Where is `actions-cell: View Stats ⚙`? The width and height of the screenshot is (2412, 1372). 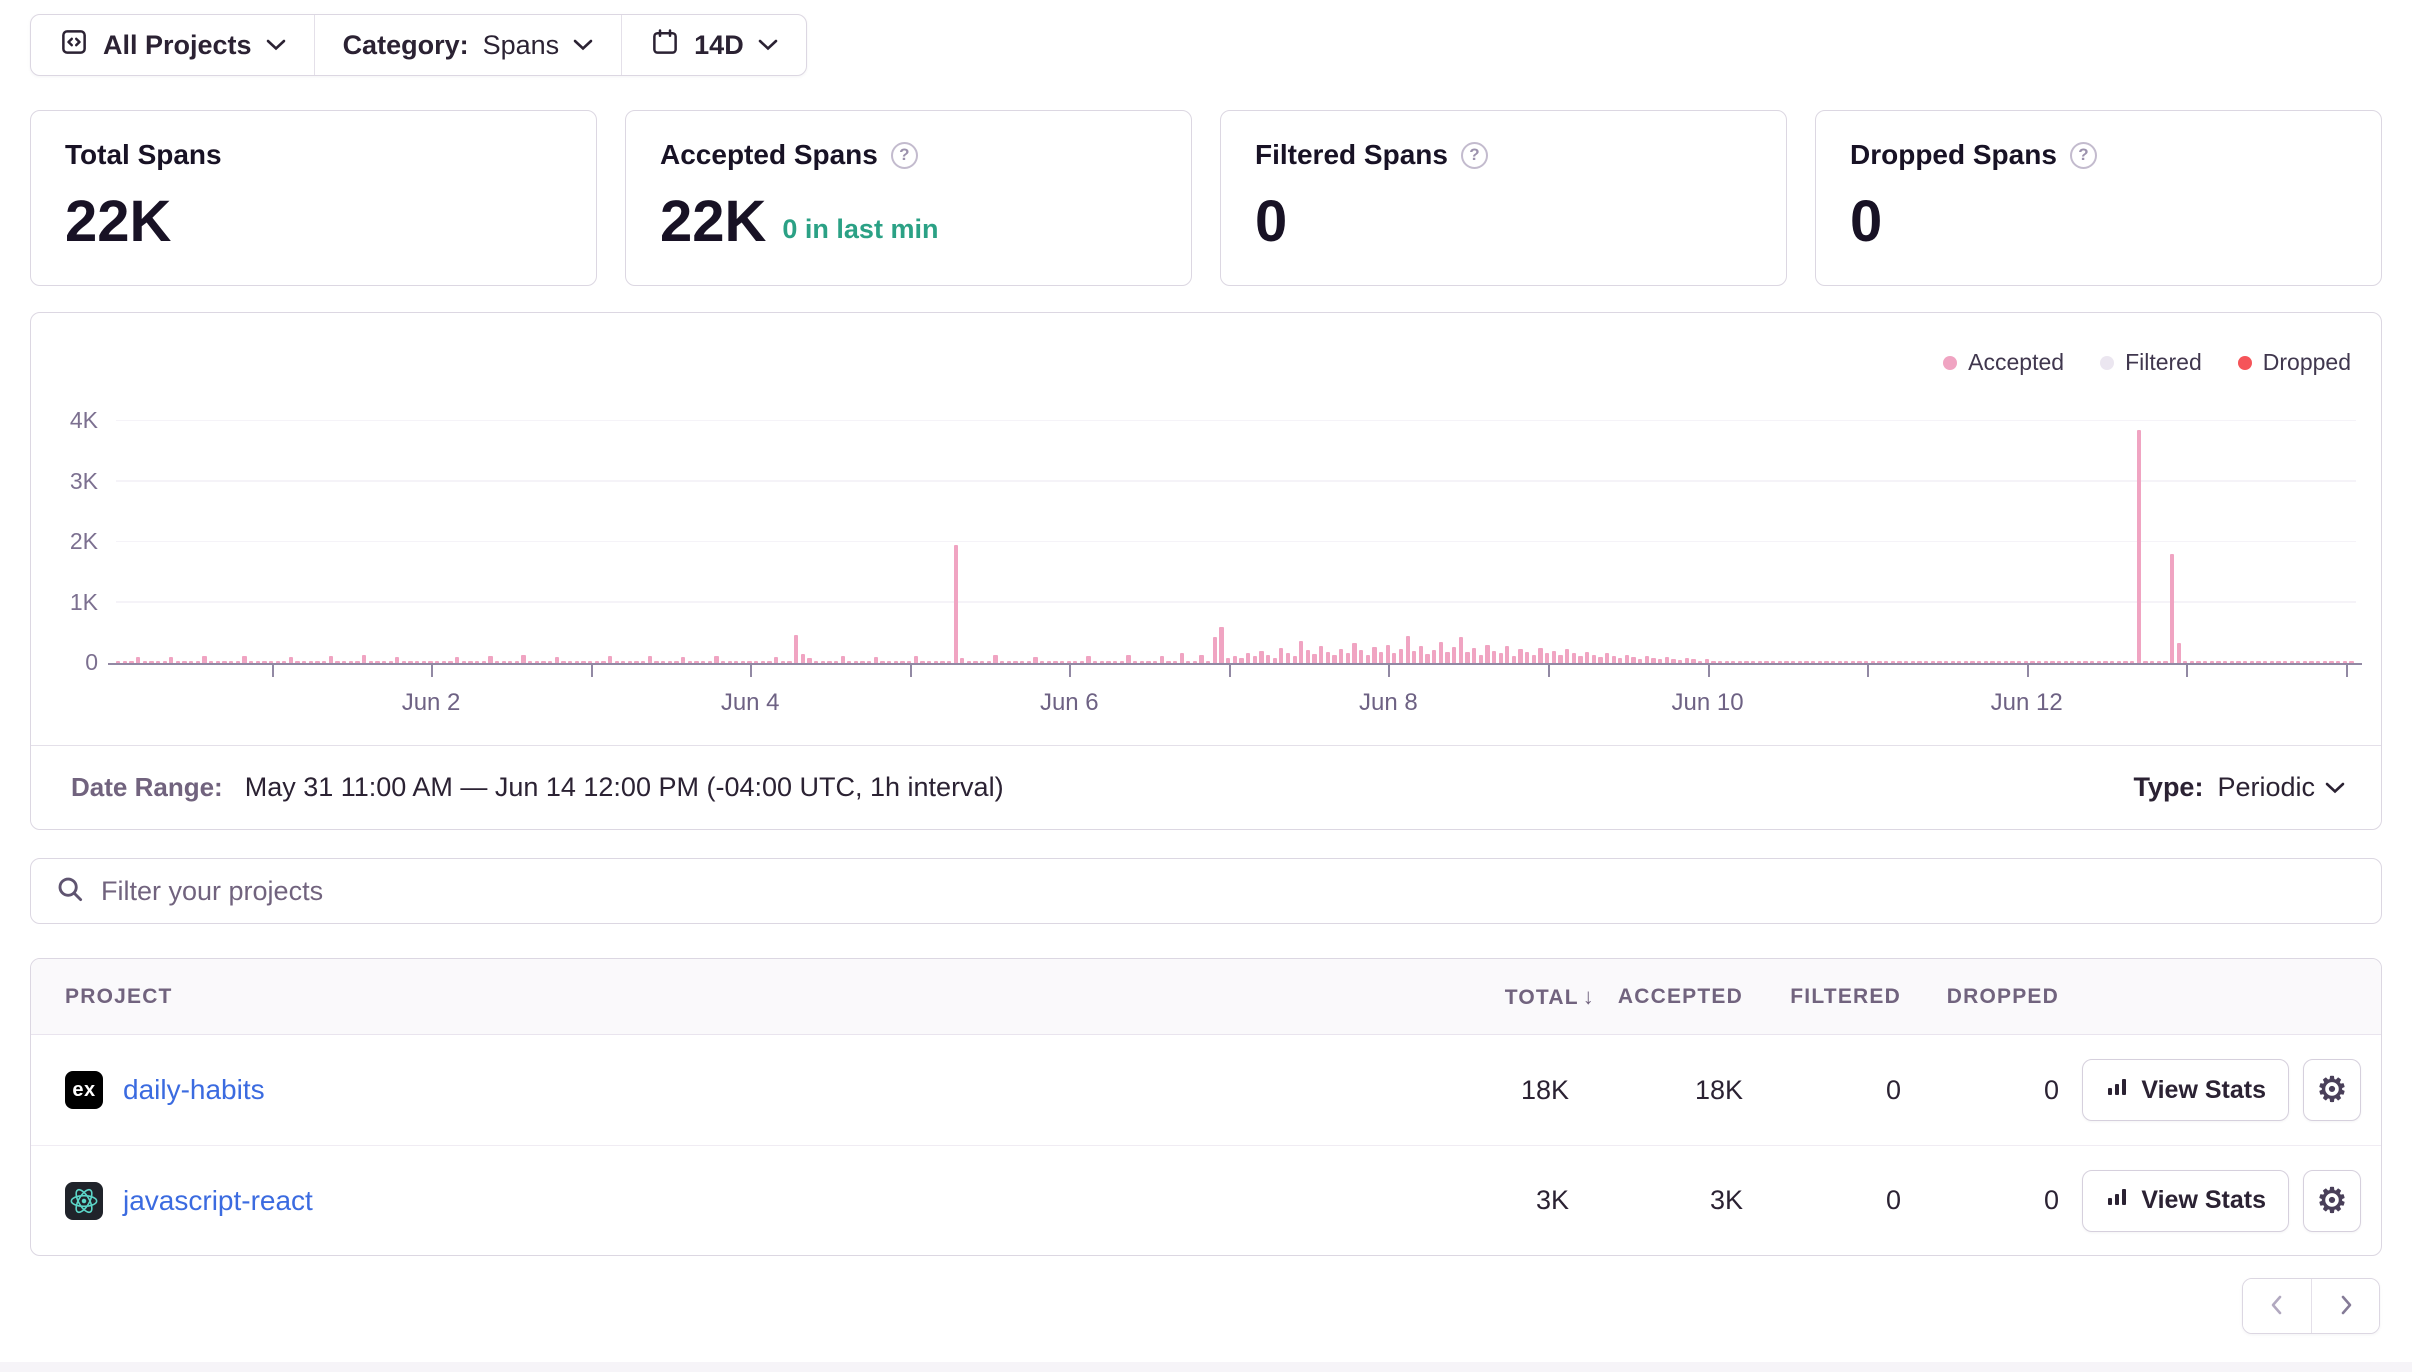
actions-cell: View Stats ⚙ is located at coordinates (2220, 1200).